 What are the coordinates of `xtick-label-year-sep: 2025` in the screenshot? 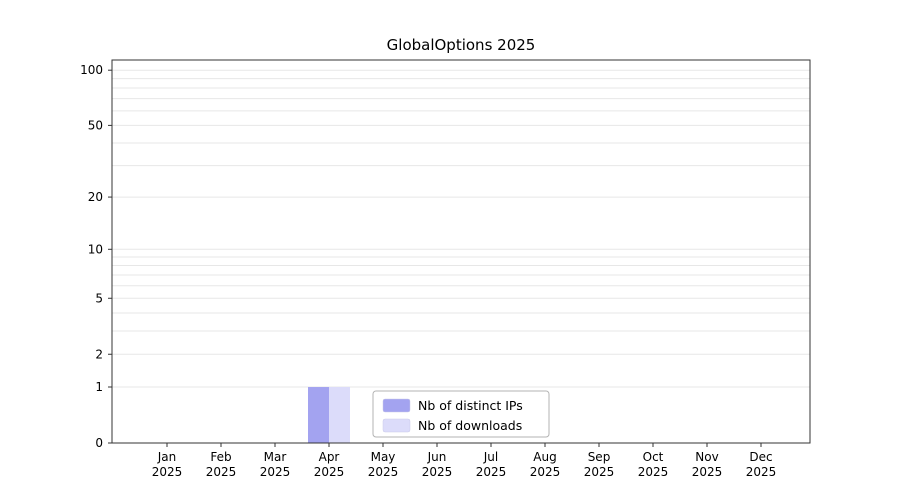 It's located at (599, 472).